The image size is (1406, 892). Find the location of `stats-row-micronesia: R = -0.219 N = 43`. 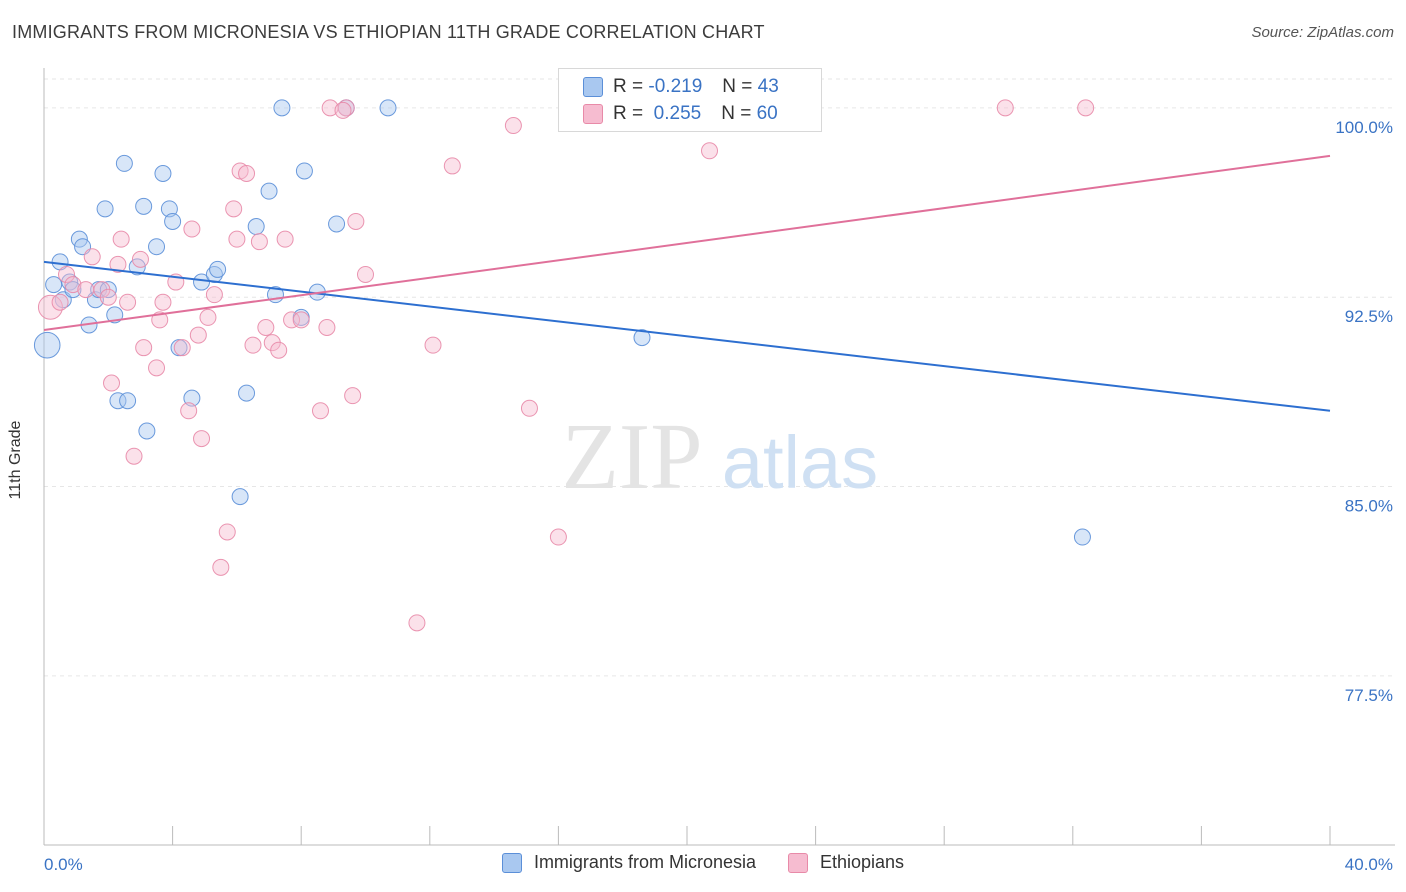

stats-row-micronesia: R = -0.219 N = 43 is located at coordinates (681, 87).